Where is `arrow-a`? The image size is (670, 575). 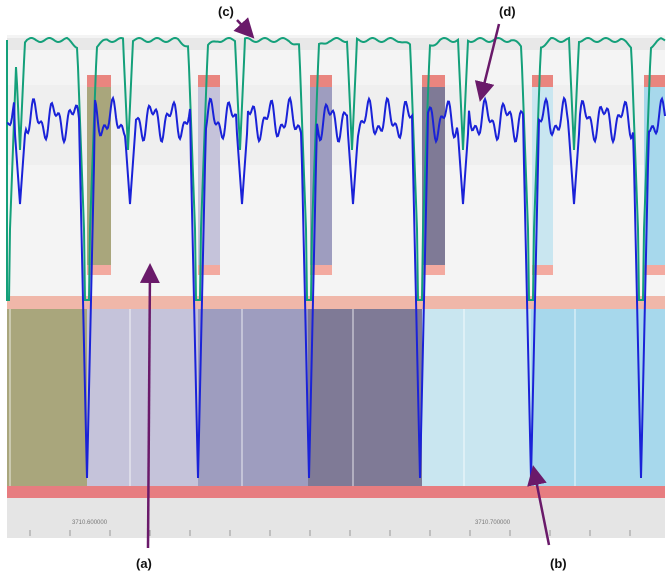 arrow-a is located at coordinates (149, 406).